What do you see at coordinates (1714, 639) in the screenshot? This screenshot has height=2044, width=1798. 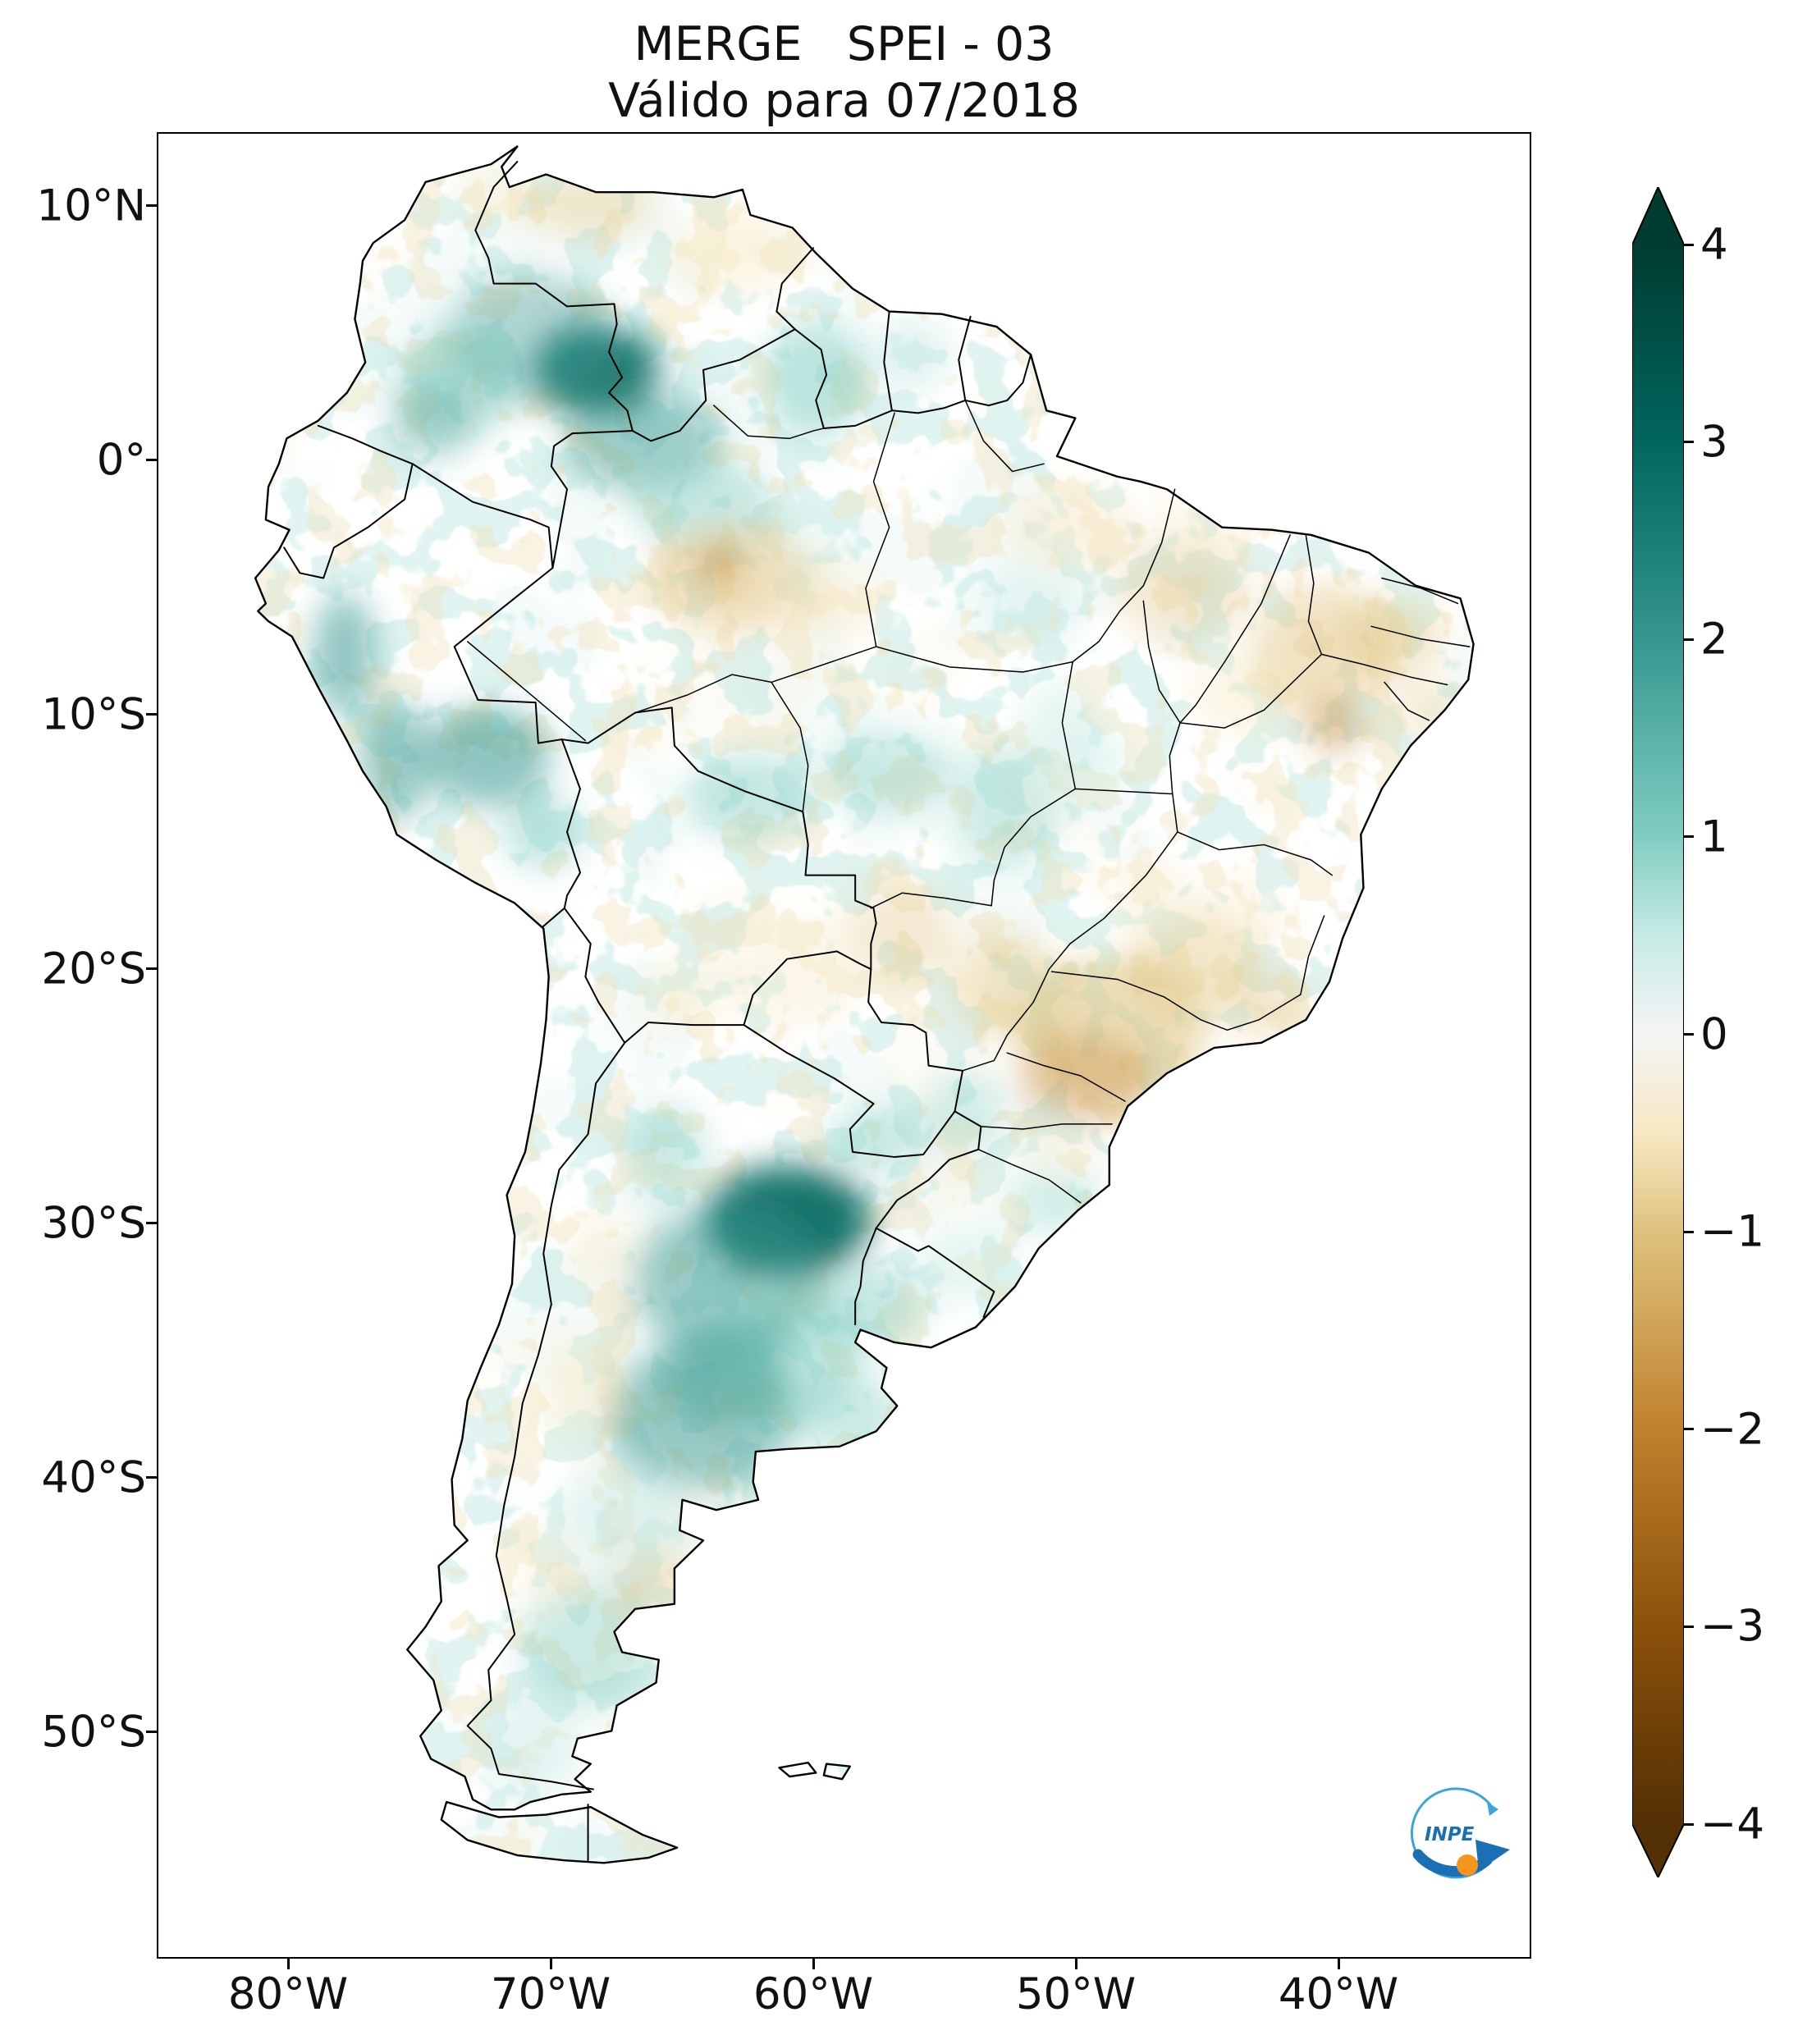 I see `colorbar-tick-label: 2` at bounding box center [1714, 639].